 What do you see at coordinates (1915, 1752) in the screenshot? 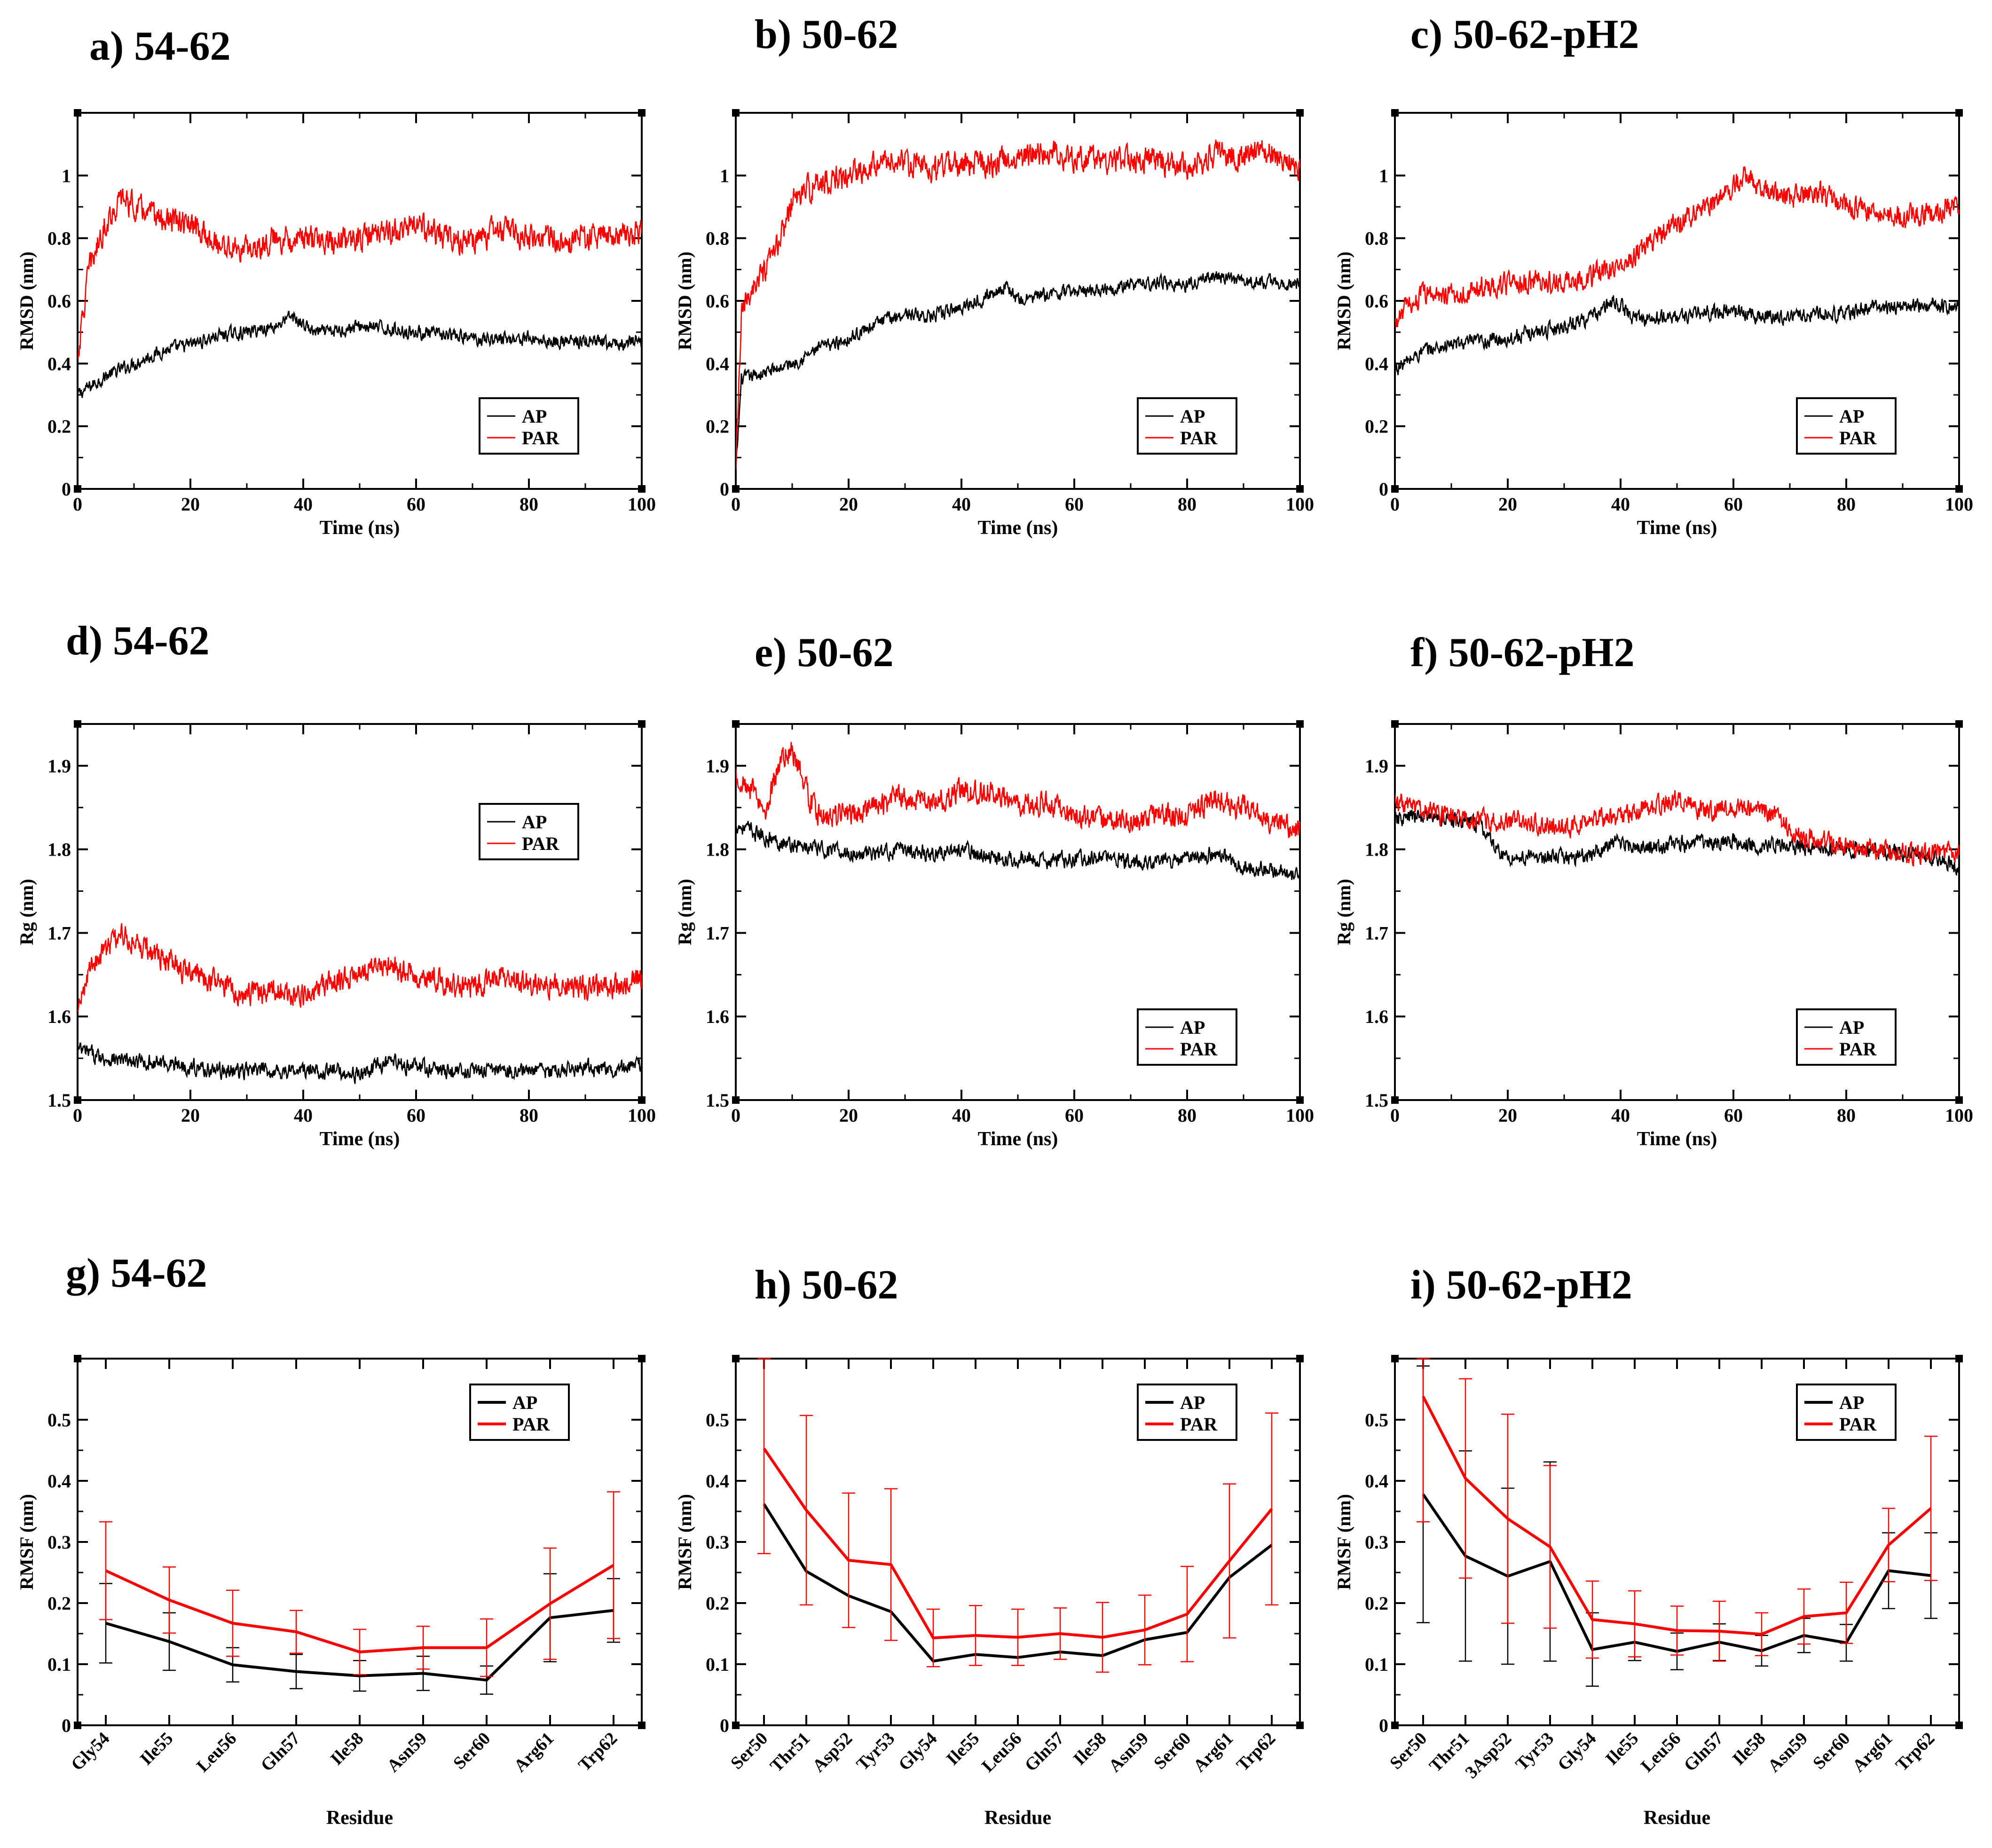
I see `x-tick-label: Trp62` at bounding box center [1915, 1752].